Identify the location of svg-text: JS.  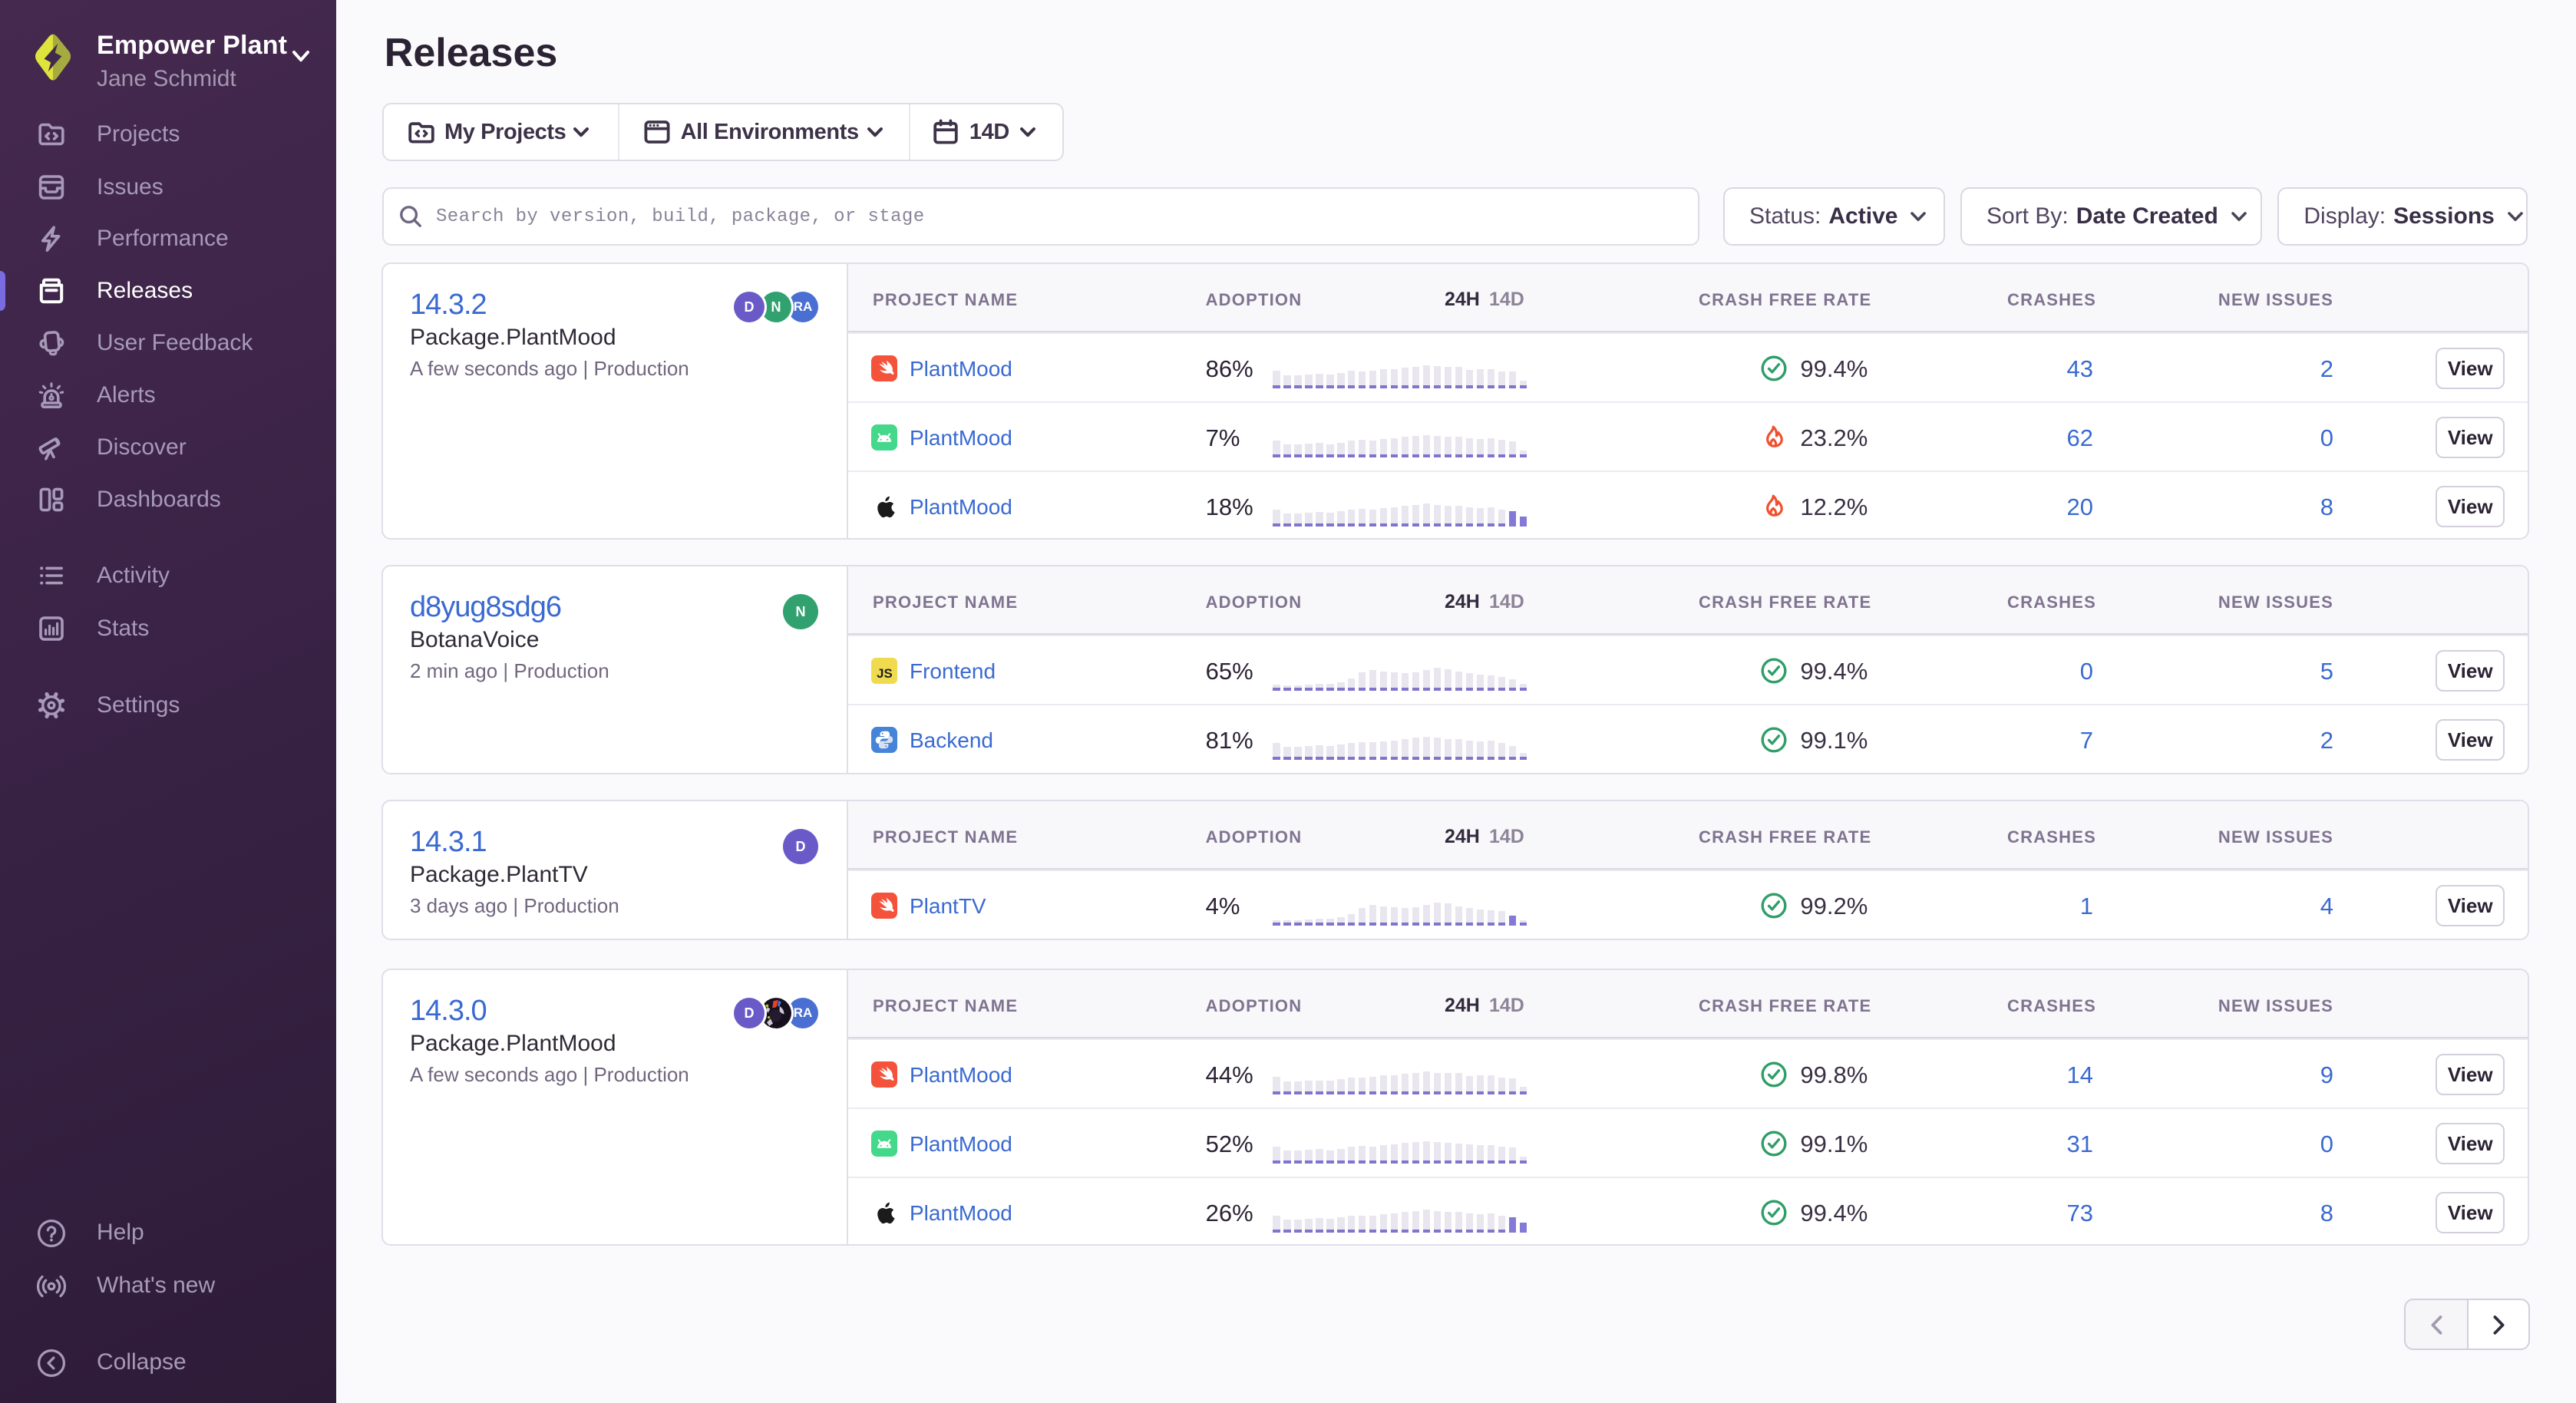
(885, 673).